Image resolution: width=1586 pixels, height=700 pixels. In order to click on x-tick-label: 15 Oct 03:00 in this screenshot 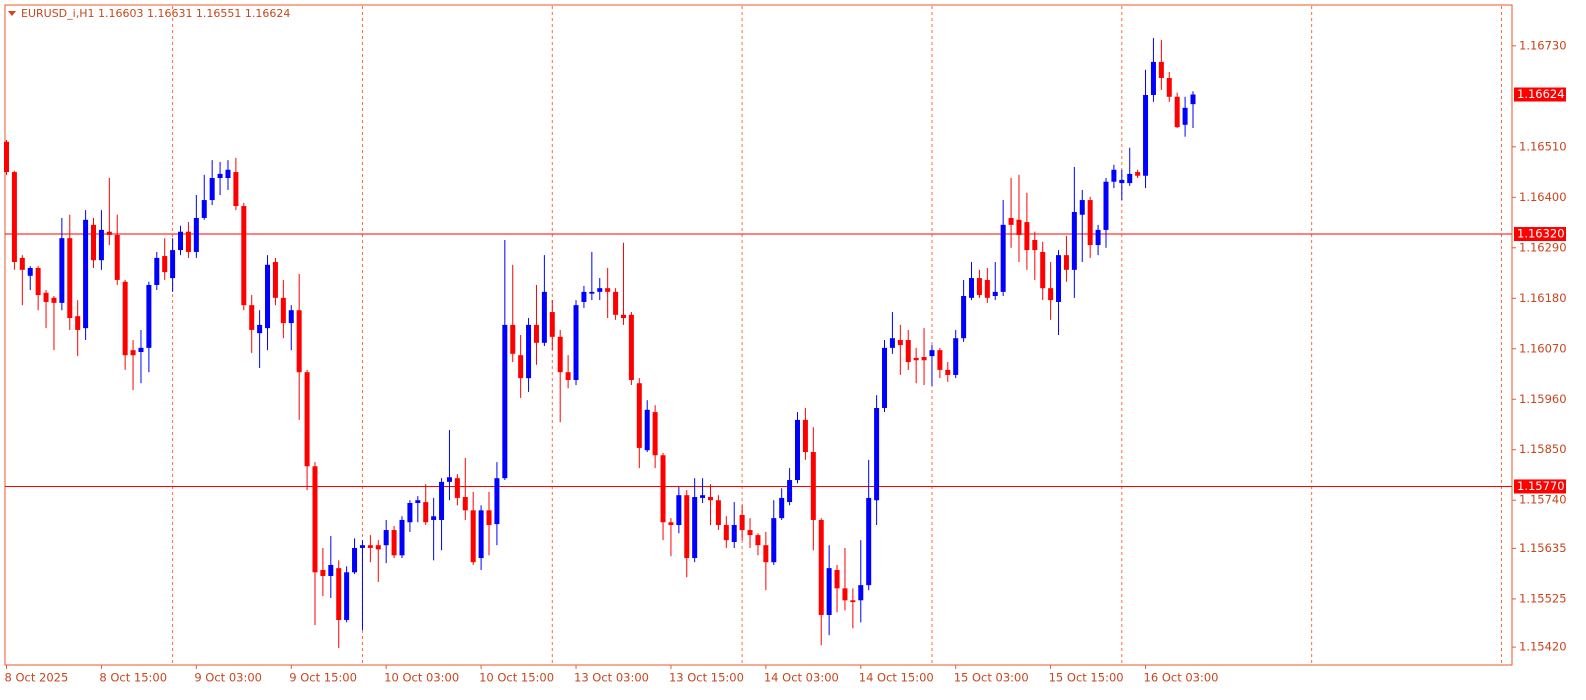, I will do `click(991, 678)`.